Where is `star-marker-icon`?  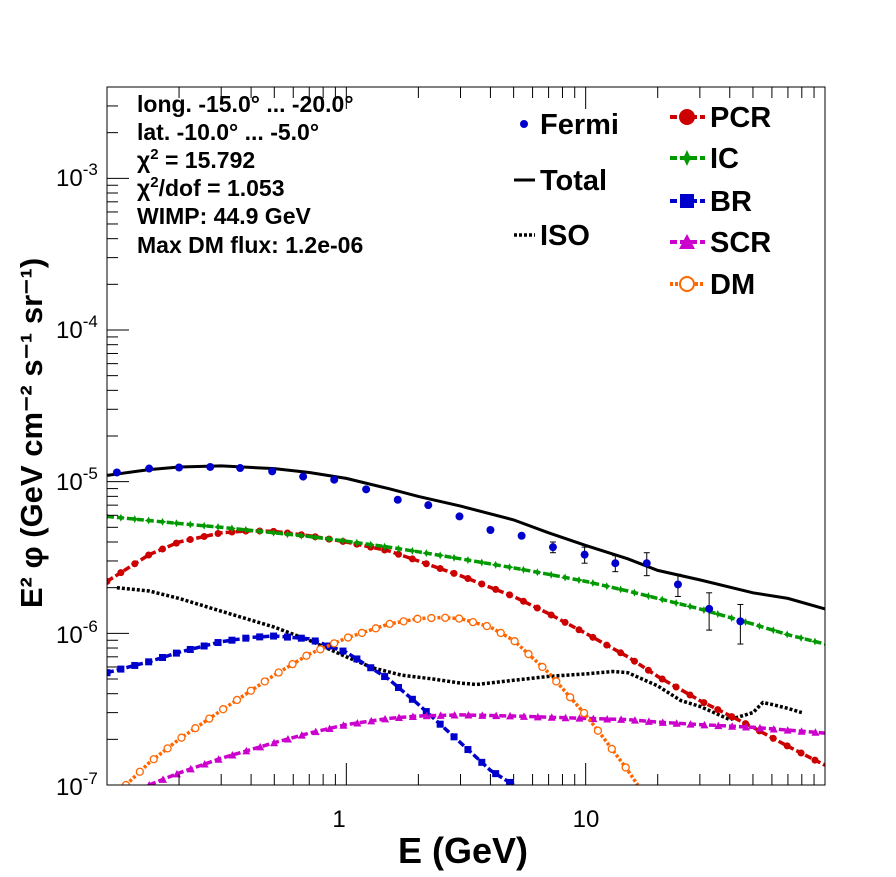 star-marker-icon is located at coordinates (687, 158).